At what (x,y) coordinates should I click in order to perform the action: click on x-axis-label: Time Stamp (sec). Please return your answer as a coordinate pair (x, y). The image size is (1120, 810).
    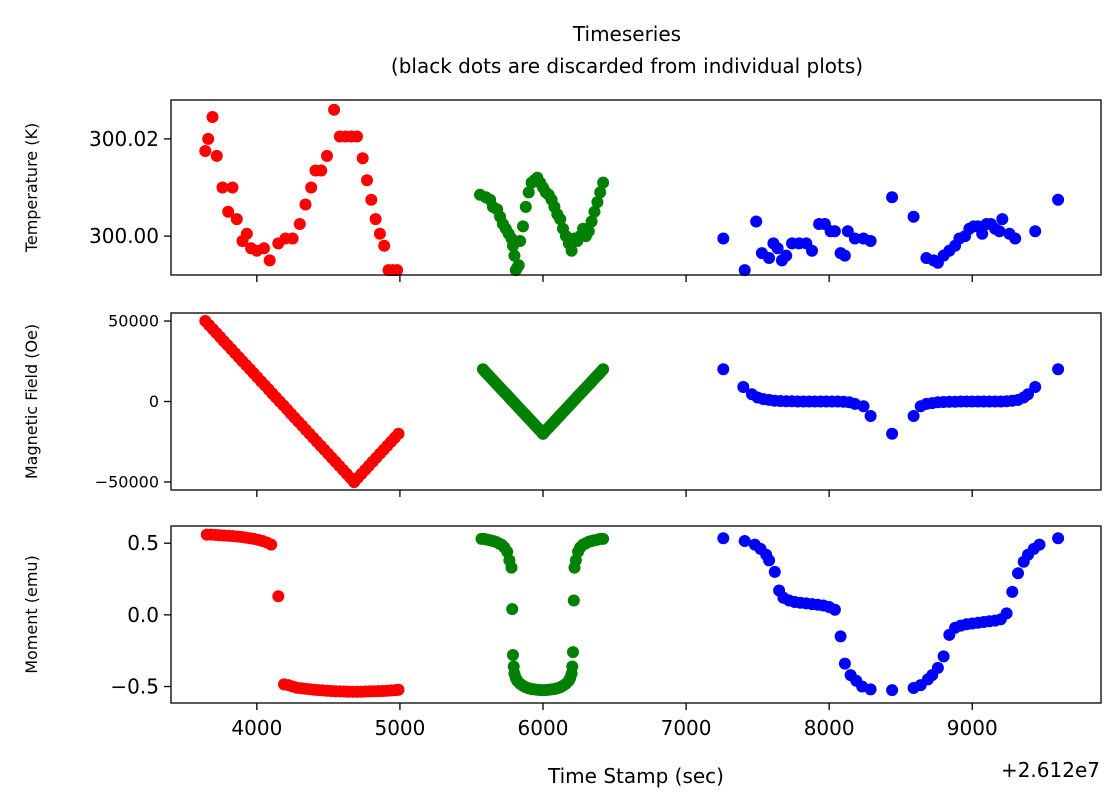
    Looking at the image, I should click on (635, 776).